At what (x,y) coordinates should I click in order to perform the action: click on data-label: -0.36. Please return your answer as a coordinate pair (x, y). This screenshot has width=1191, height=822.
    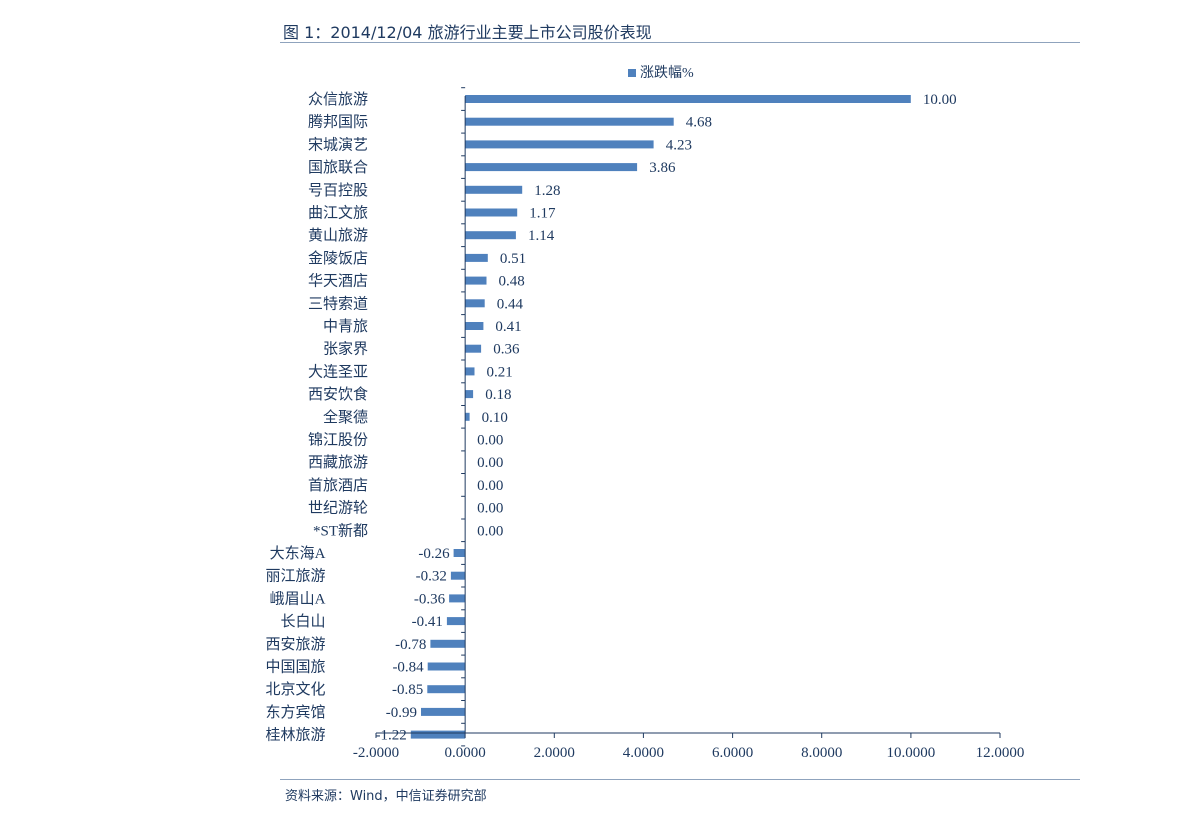
    Looking at the image, I should click on (430, 599).